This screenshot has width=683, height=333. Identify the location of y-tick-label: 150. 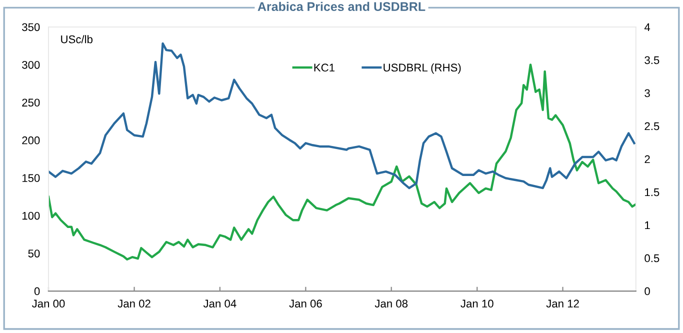
(31, 178).